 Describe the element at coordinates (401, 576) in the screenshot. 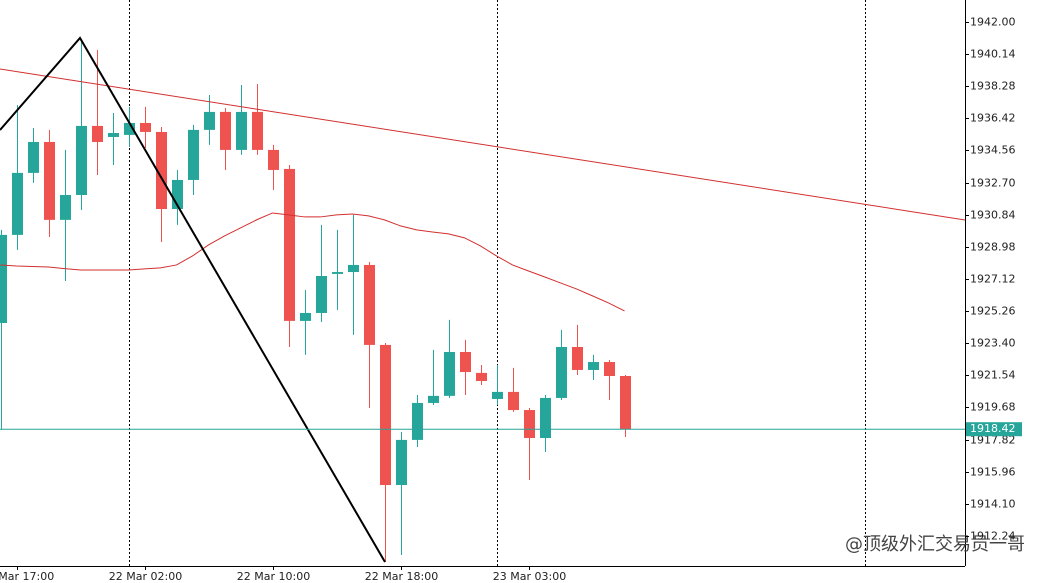

I see `x-tick-label: 22 Mar 18:00` at that location.